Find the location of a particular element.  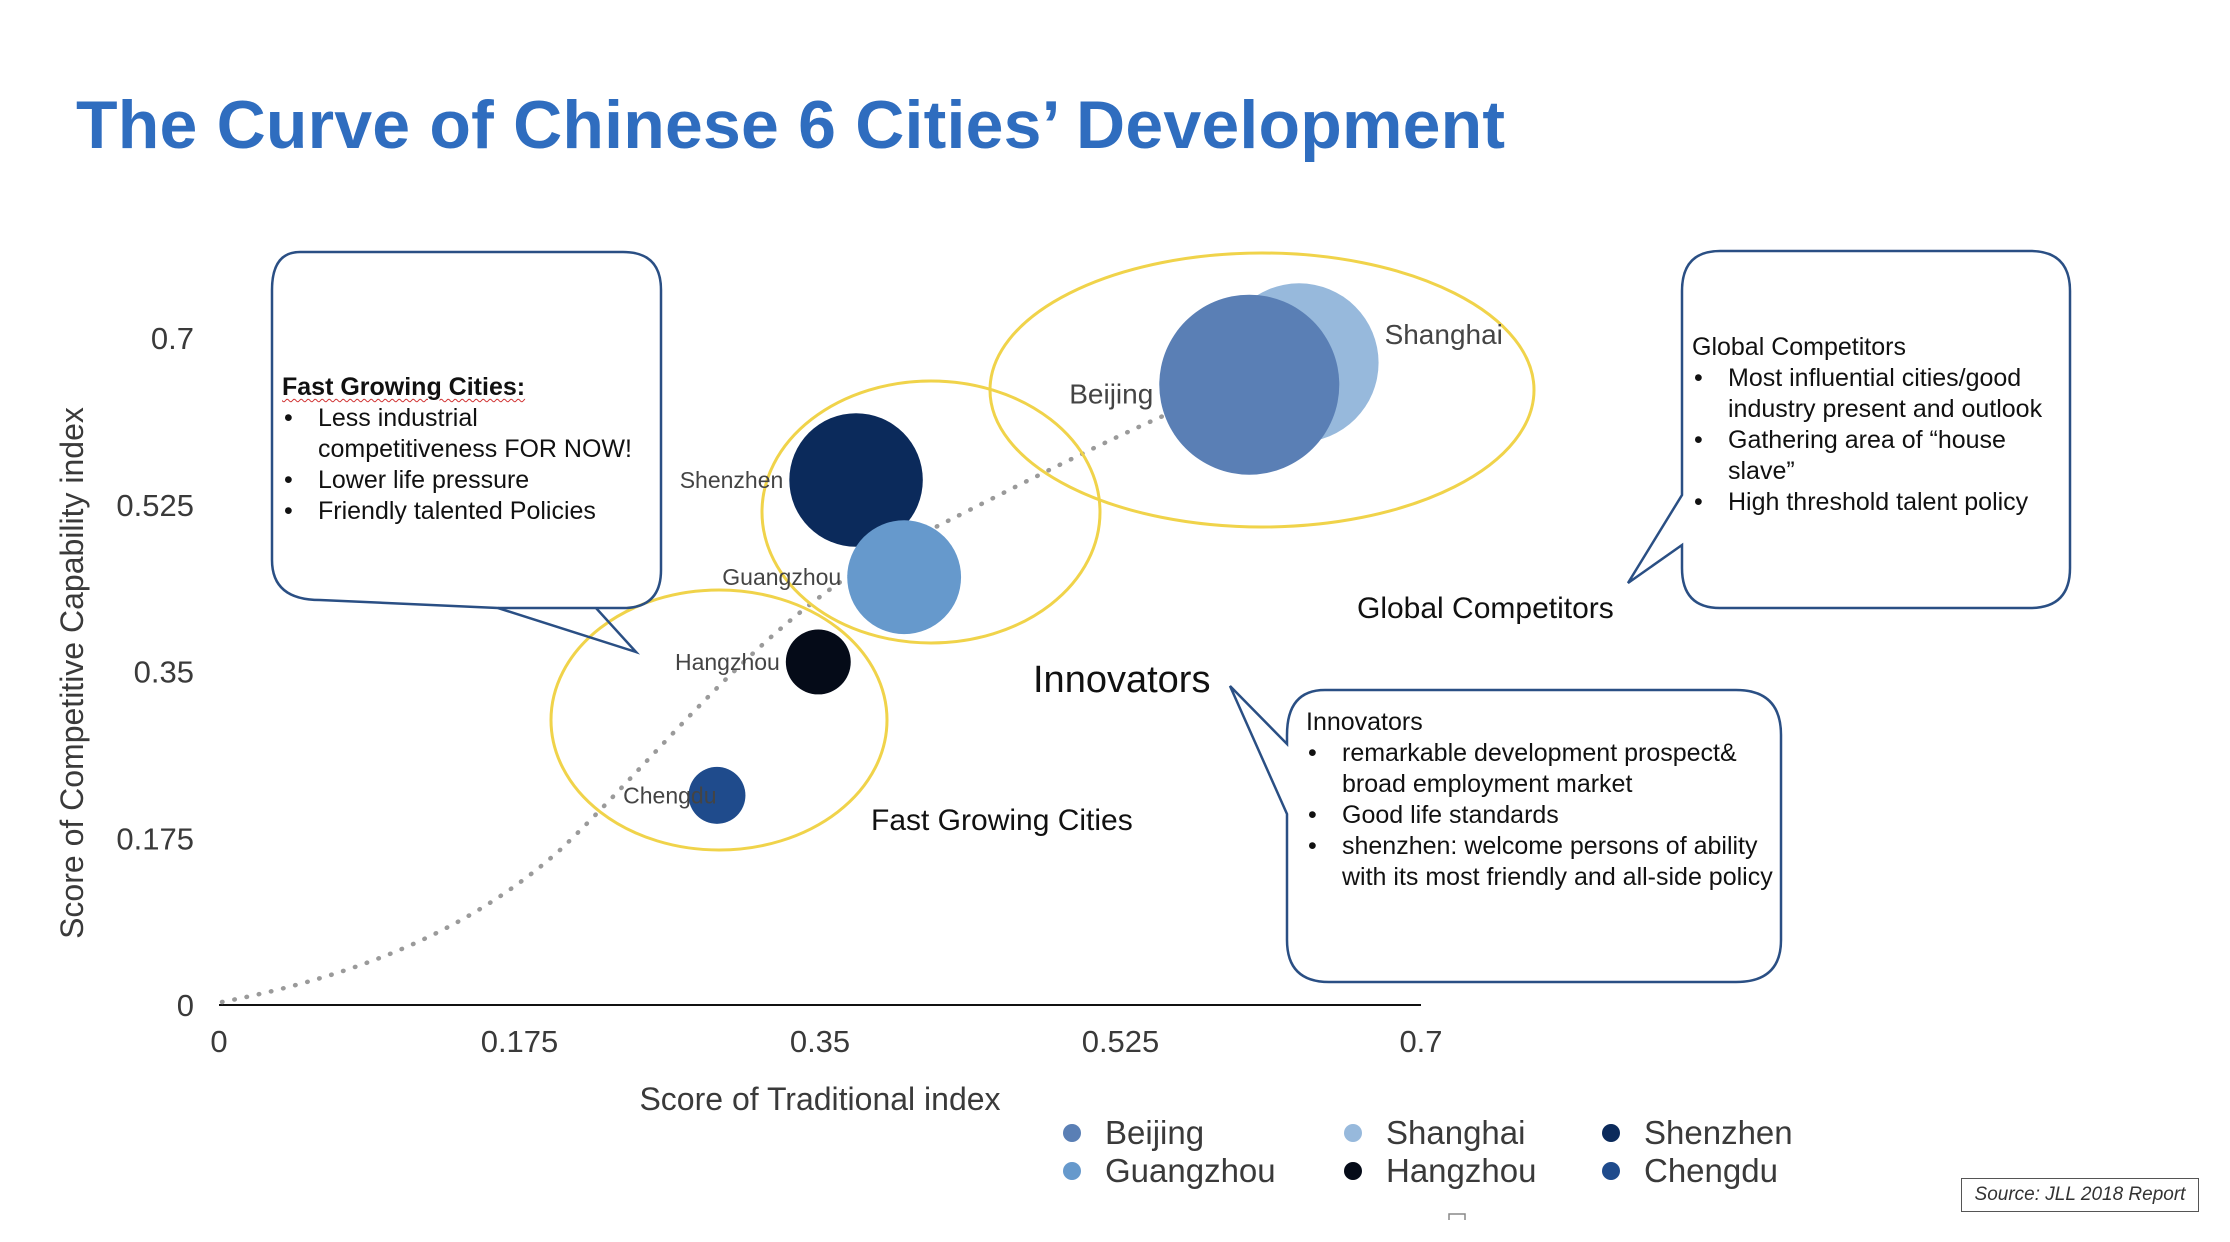

x-tick-label: 0.525 is located at coordinates (1121, 1041).